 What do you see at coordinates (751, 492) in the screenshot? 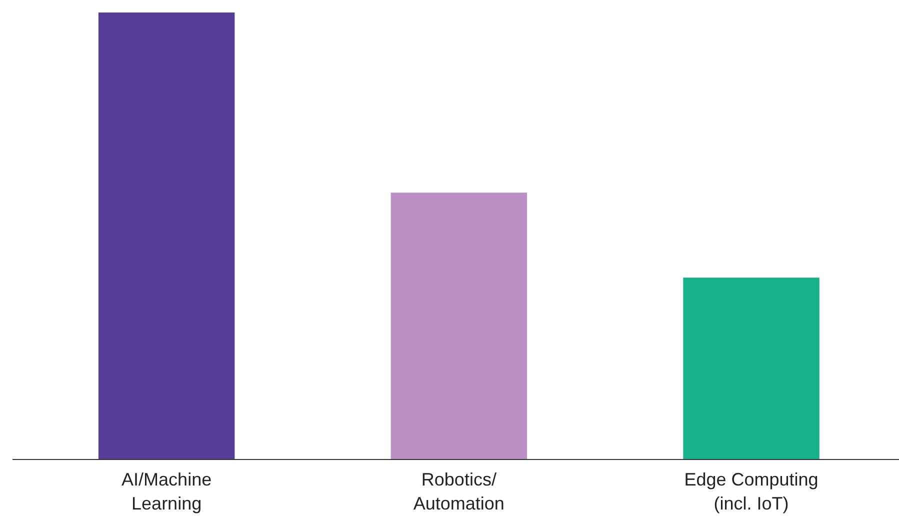
I see `x-tick-label: Edge Computing (incl. IoT)` at bounding box center [751, 492].